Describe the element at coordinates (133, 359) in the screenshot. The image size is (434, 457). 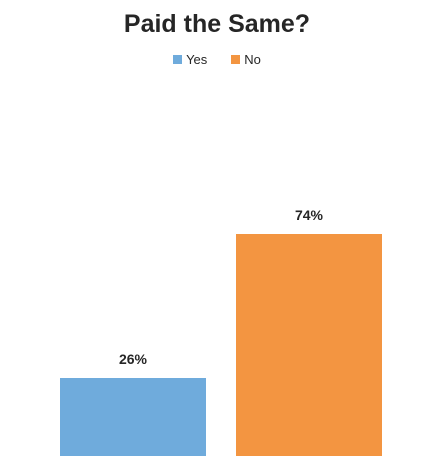
I see `data-label-yes: 26%` at that location.